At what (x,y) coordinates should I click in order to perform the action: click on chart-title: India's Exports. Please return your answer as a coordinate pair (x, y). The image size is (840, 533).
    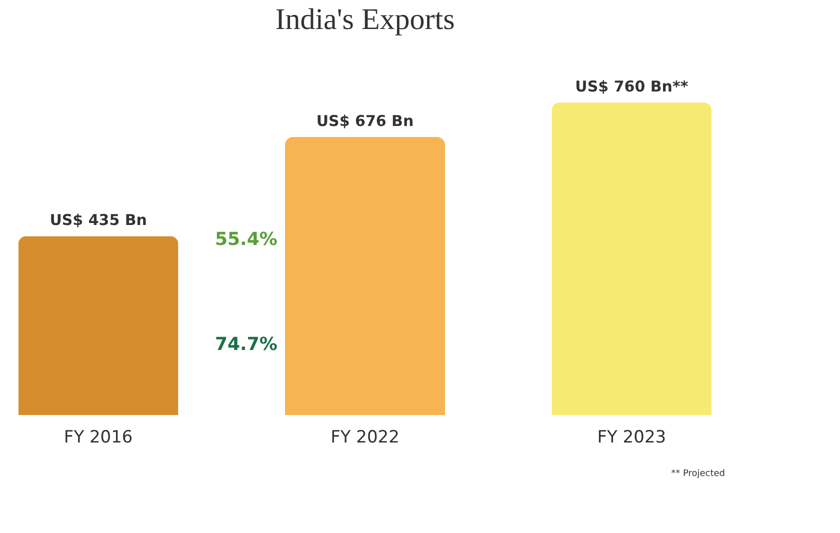
    Looking at the image, I should click on (365, 19).